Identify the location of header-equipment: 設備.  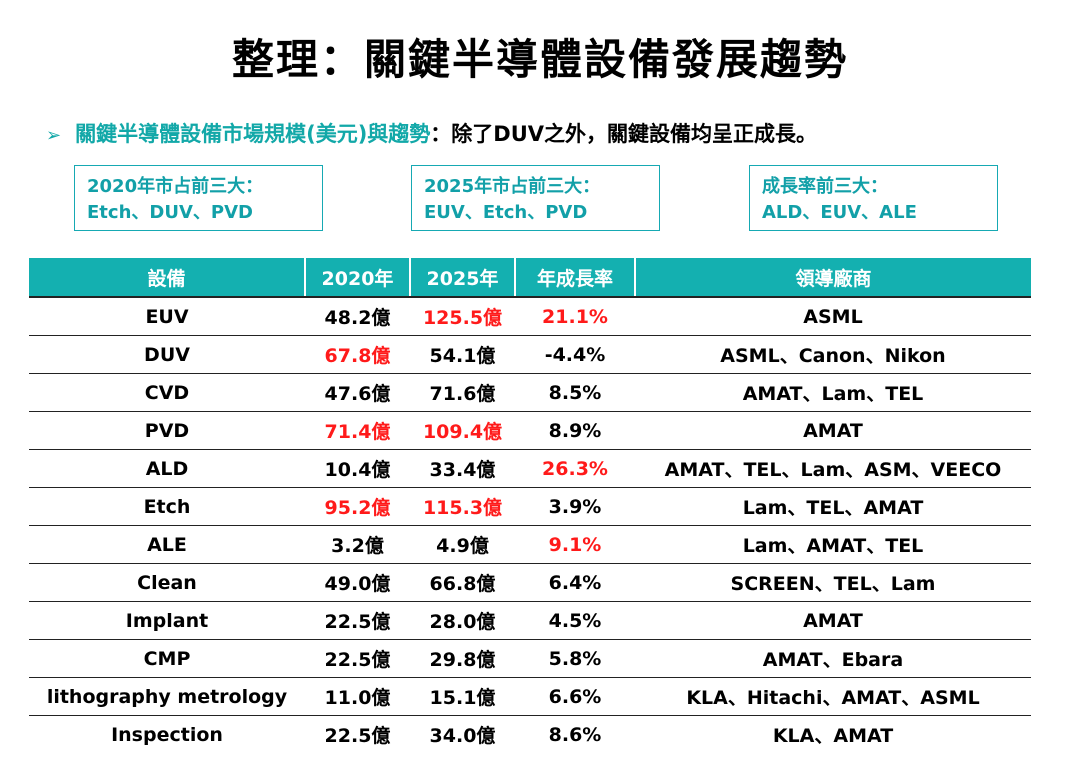
(167, 278).